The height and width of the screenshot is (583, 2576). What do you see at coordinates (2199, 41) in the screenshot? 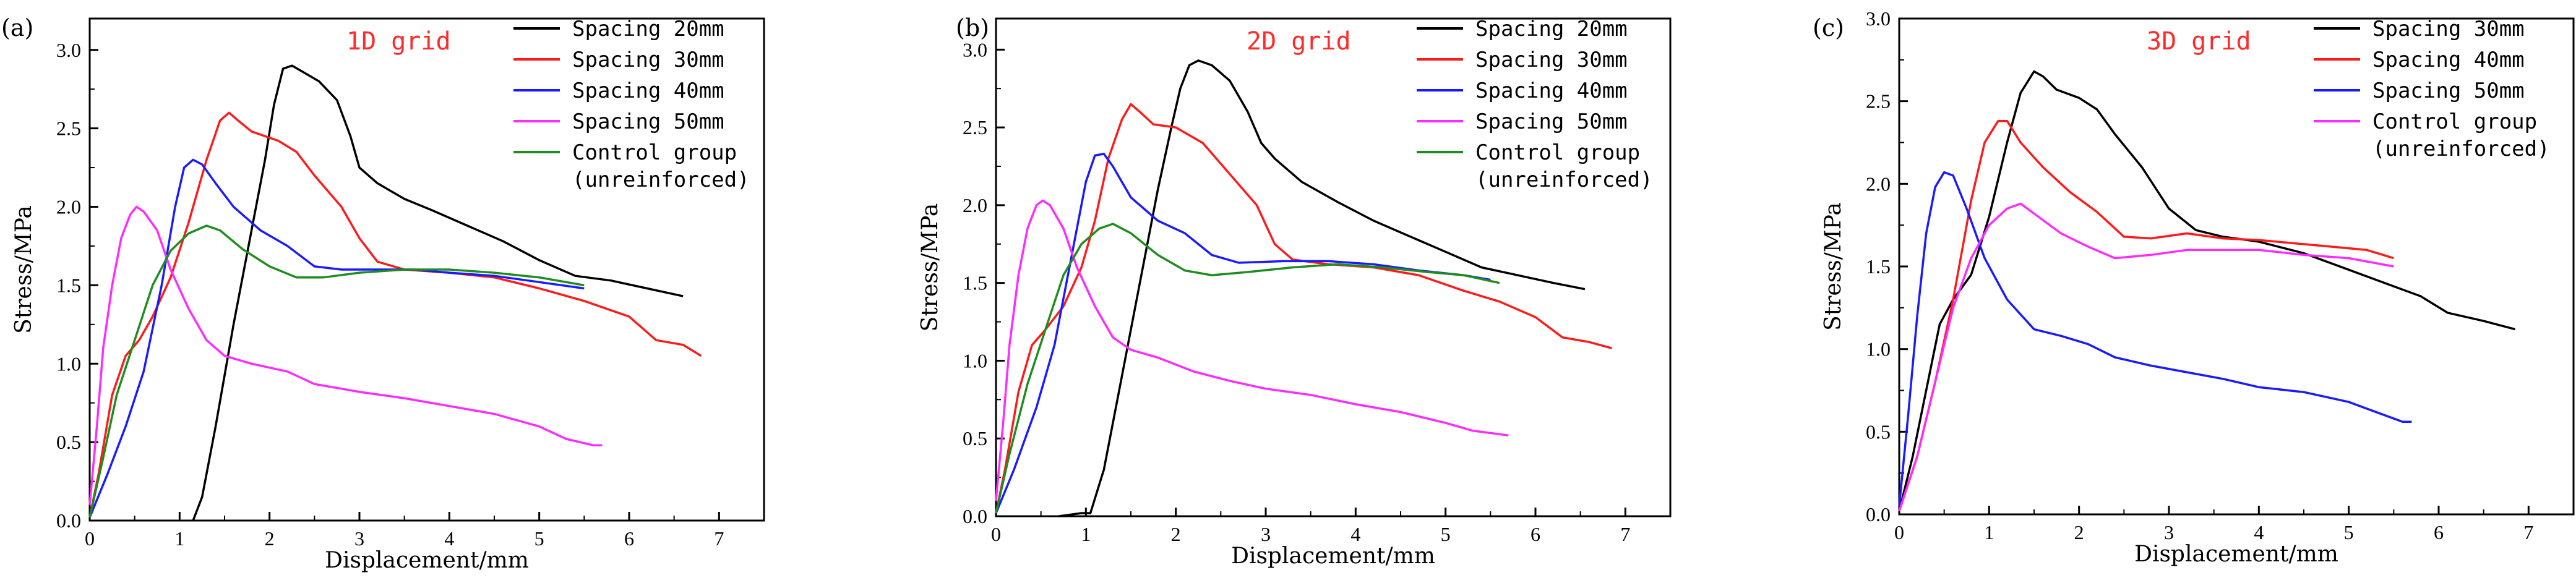
I see `chart-title: 3D grid` at bounding box center [2199, 41].